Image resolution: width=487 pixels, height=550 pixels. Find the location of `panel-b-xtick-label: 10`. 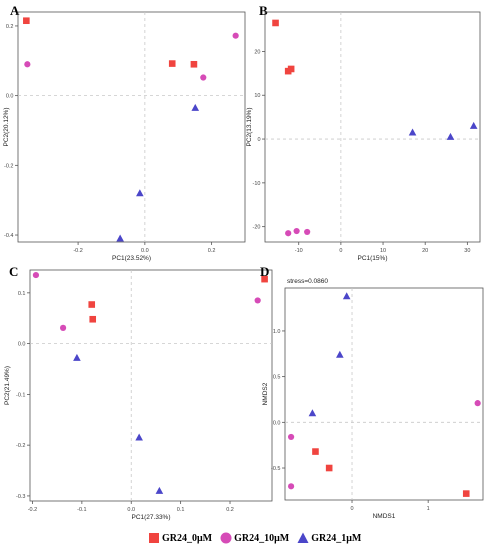

panel-b-xtick-label: 10 is located at coordinates (383, 251).